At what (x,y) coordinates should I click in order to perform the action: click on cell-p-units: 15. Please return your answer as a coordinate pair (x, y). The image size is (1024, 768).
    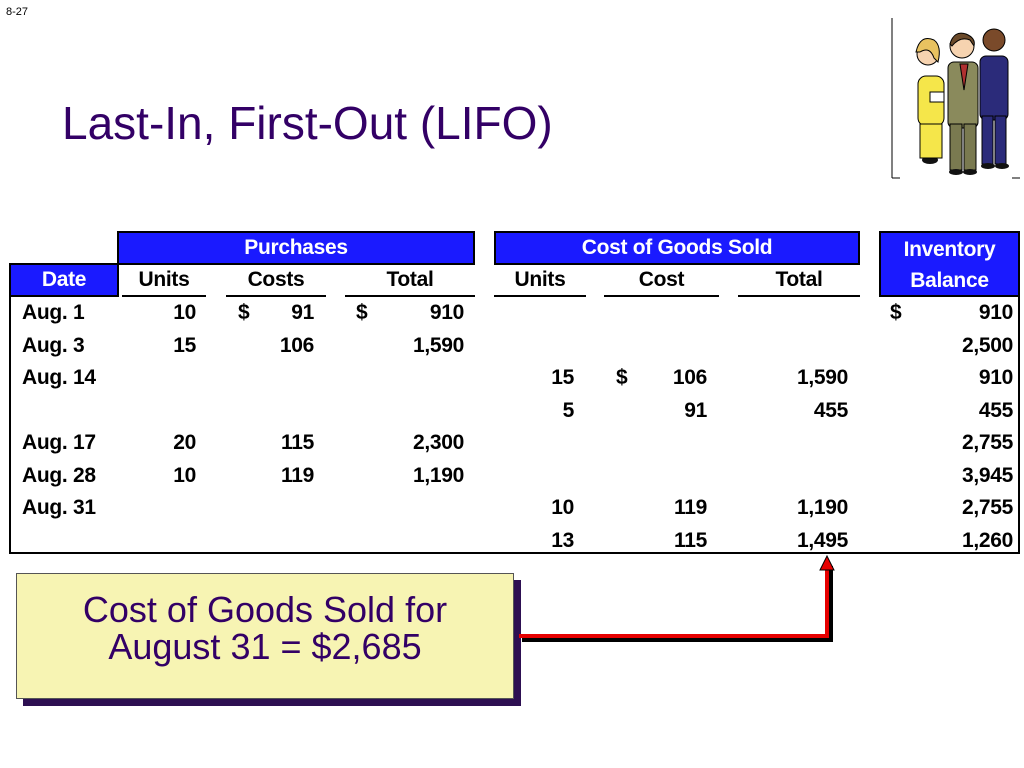
    Looking at the image, I should click on (184, 345).